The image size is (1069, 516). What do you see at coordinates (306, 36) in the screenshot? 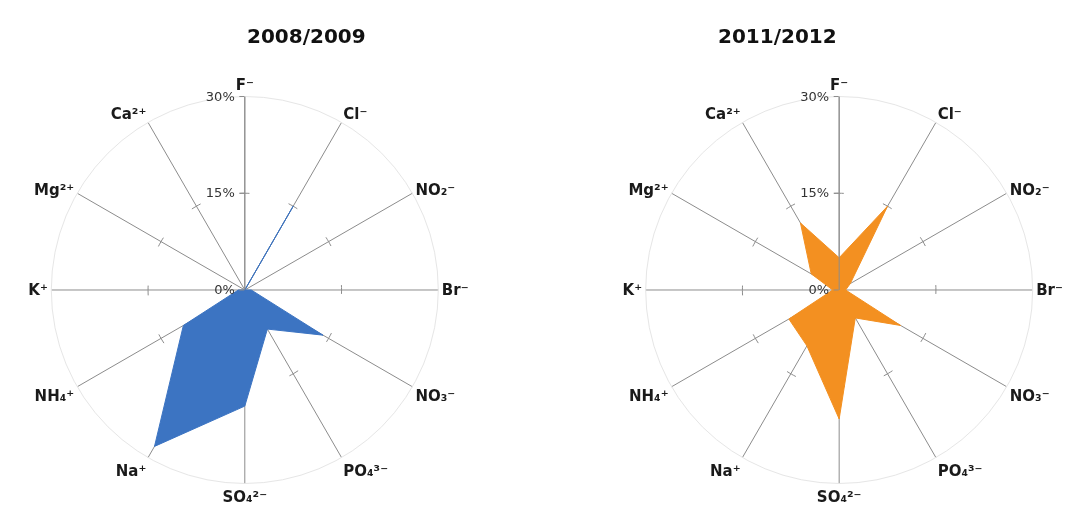
I see `chart-title: 2008/2009` at bounding box center [306, 36].